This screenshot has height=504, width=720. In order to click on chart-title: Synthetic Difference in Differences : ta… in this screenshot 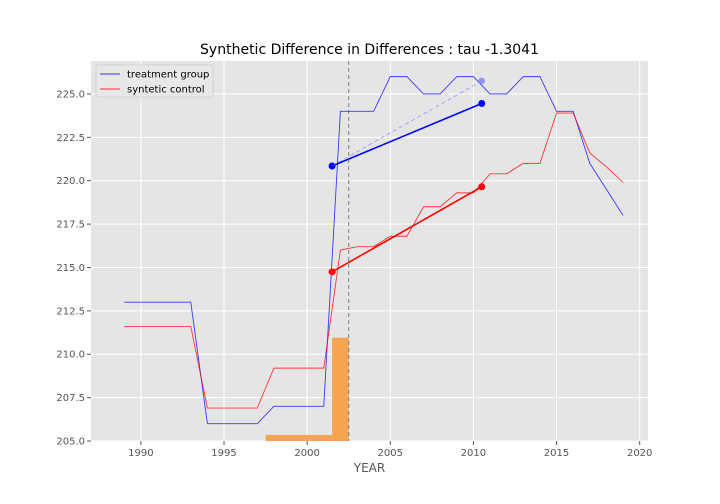, I will do `click(369, 50)`.